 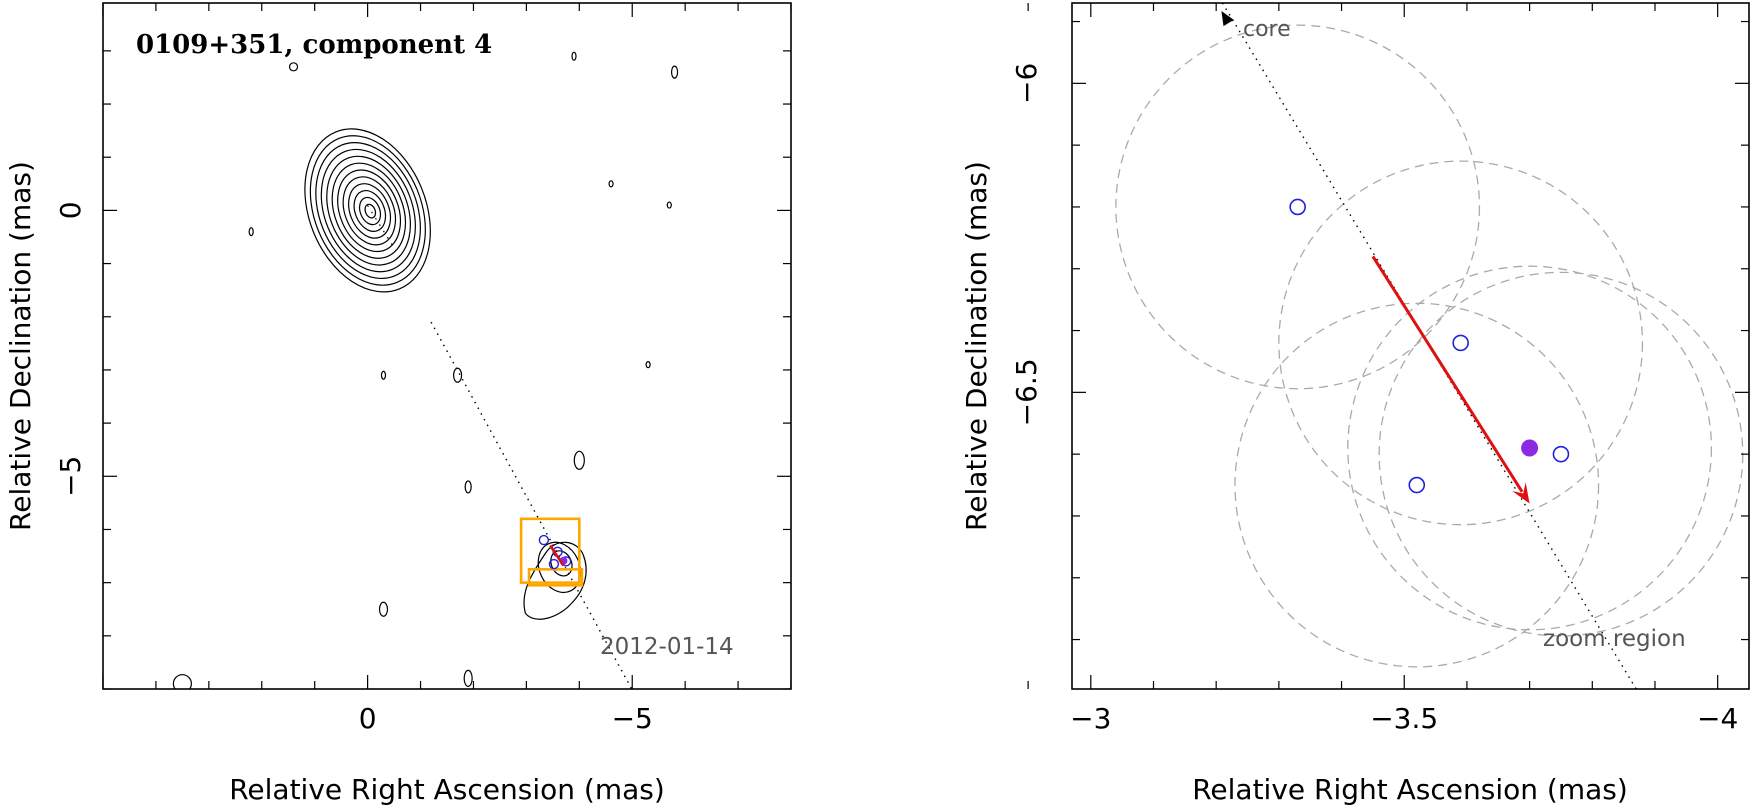 I want to click on right-x-tick-label: −4, so click(x=1717, y=718).